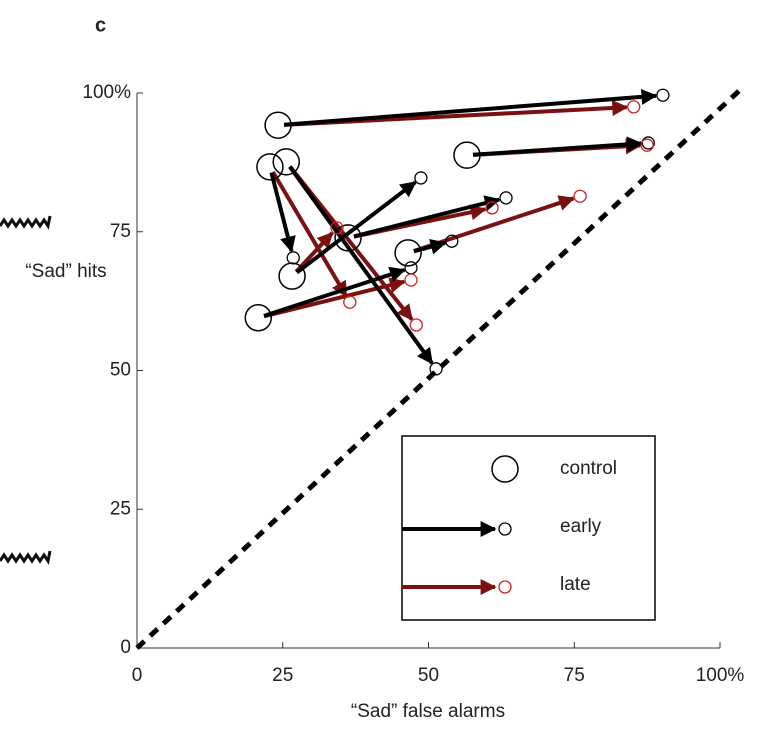  What do you see at coordinates (100, 25) in the screenshot?
I see `panel-label: c` at bounding box center [100, 25].